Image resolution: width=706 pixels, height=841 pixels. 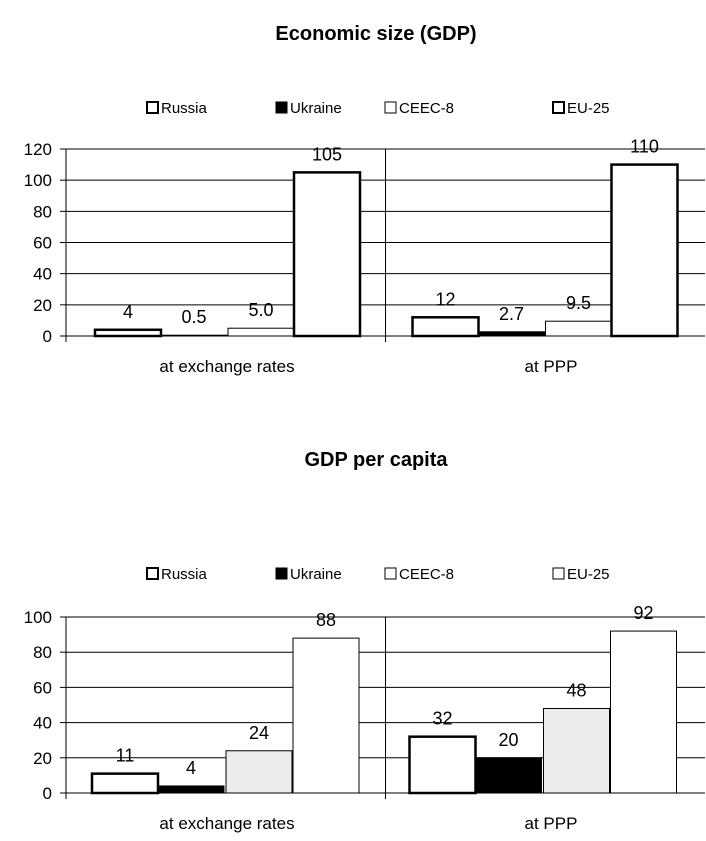 I want to click on chart-1-data-label: 5.0, so click(x=260, y=310).